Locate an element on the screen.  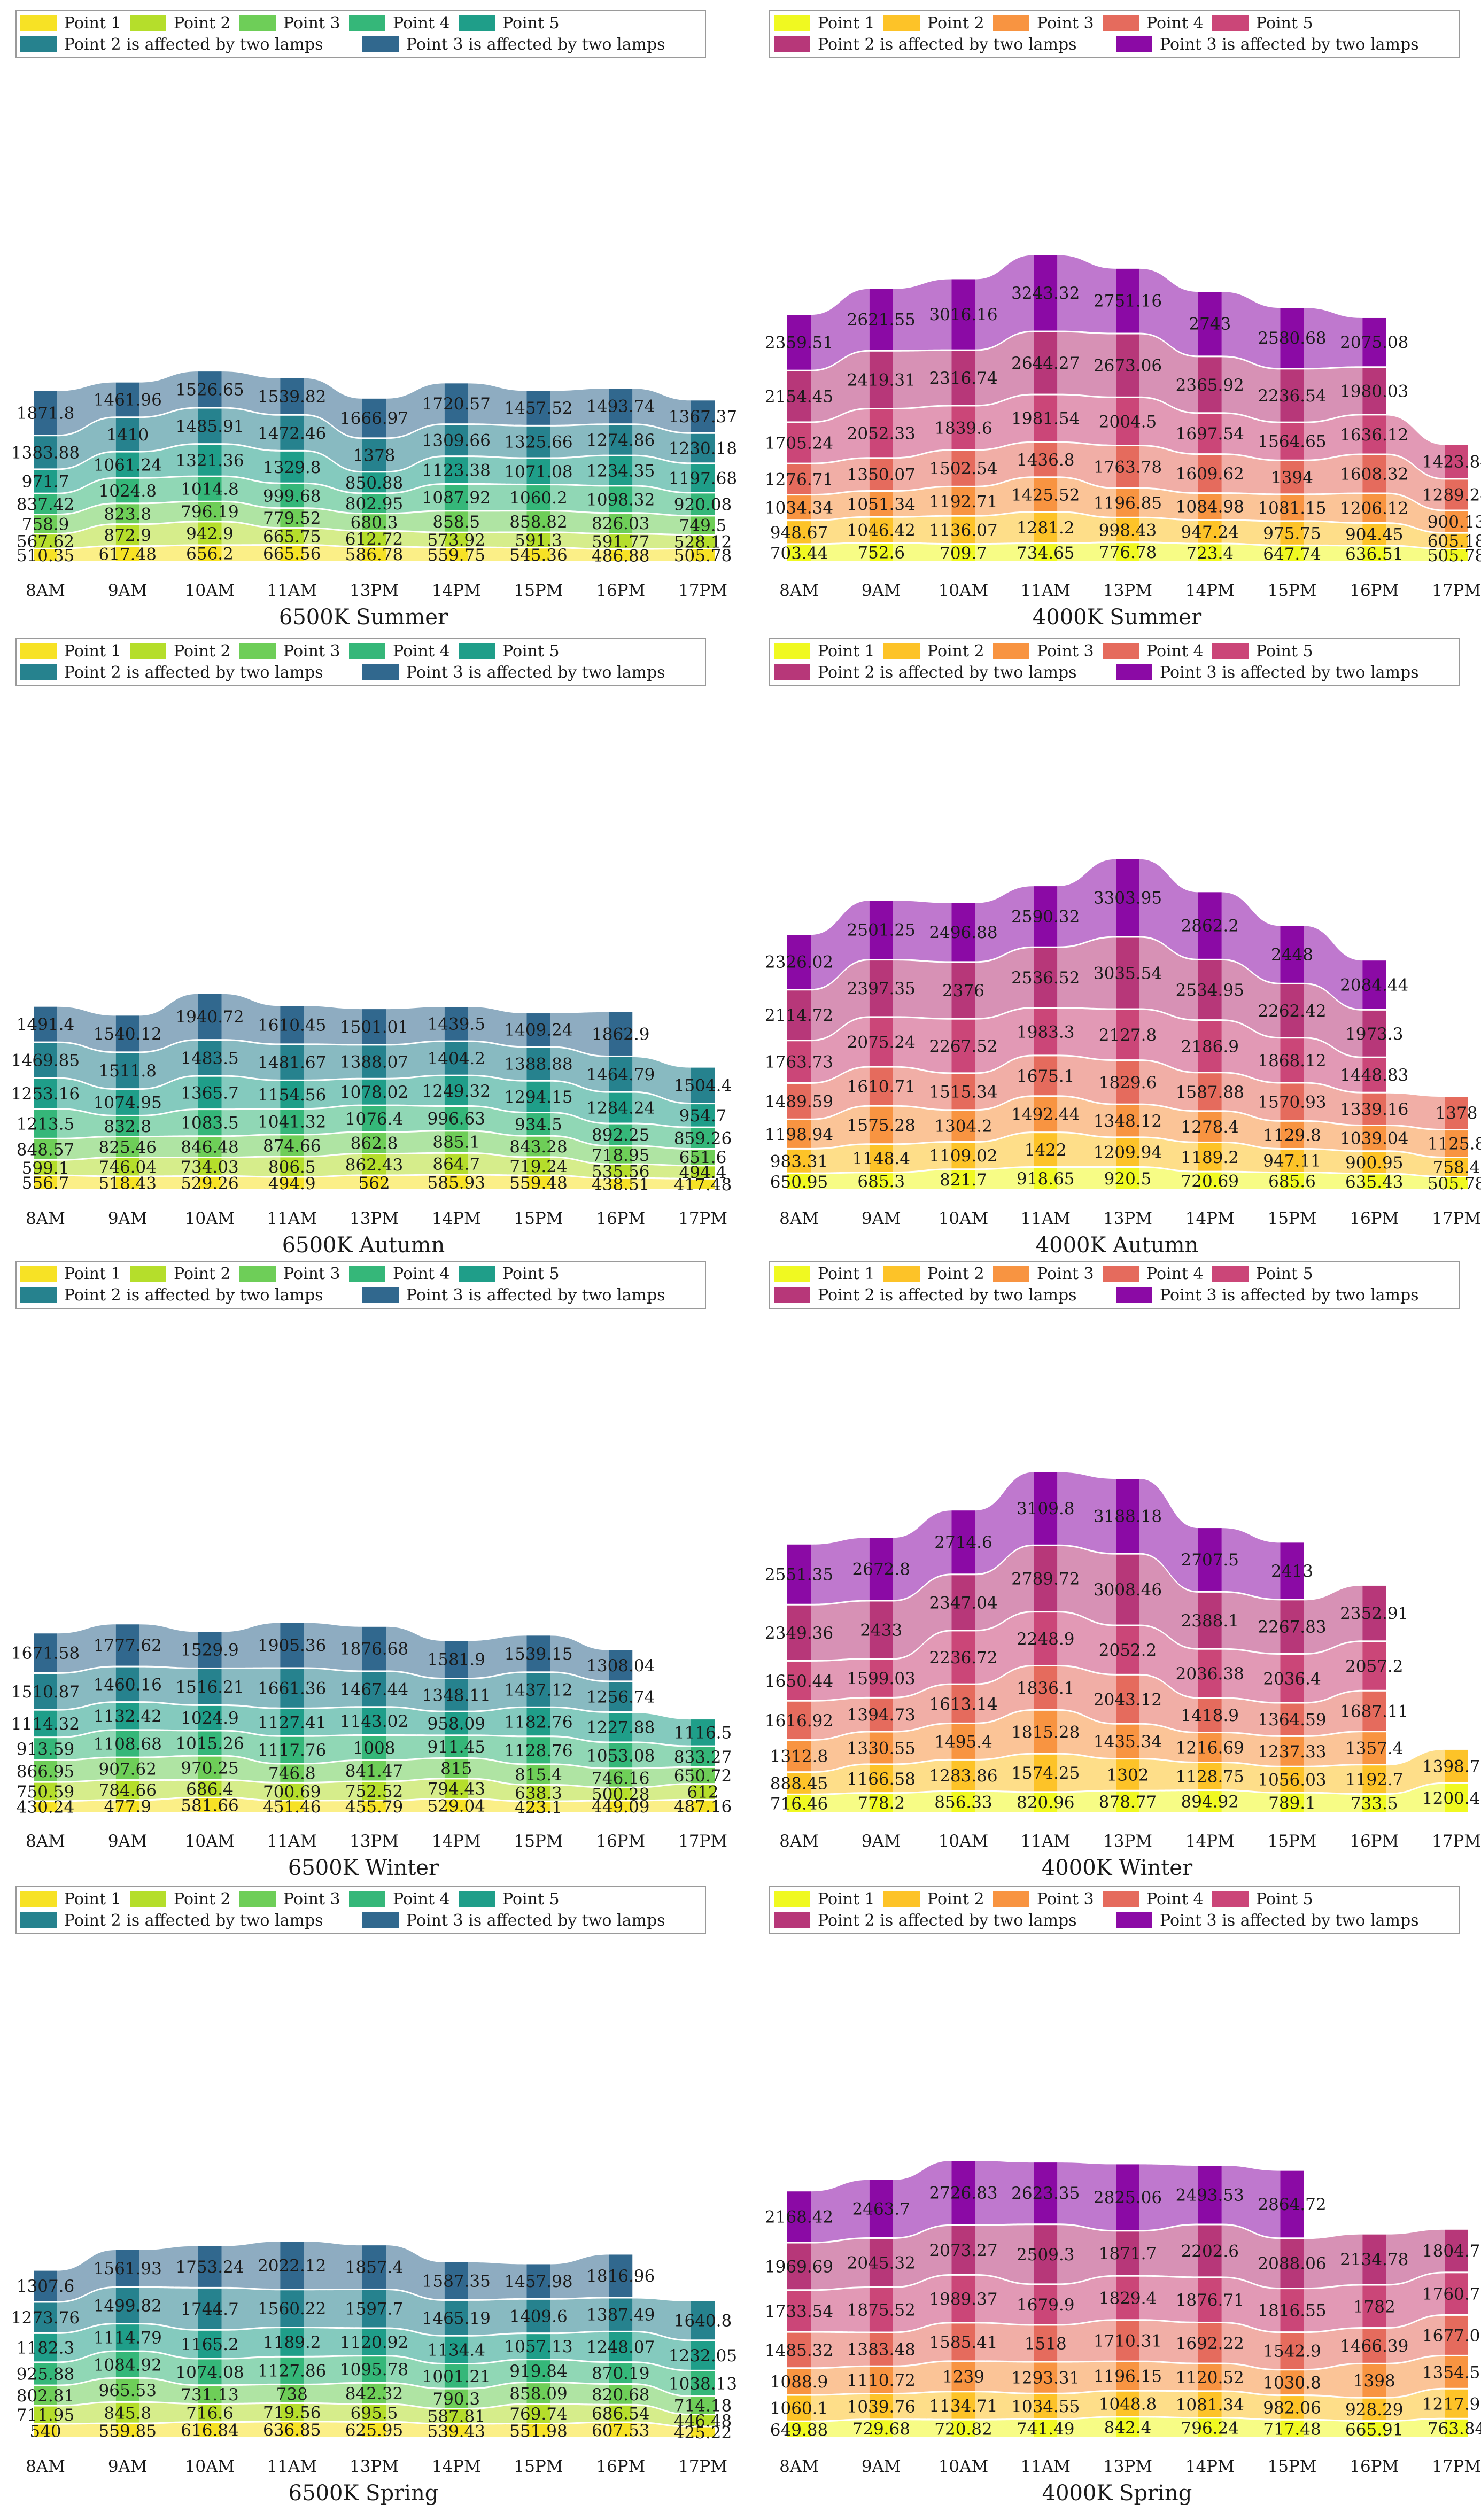
value-label: 999.68 is located at coordinates (292, 496).